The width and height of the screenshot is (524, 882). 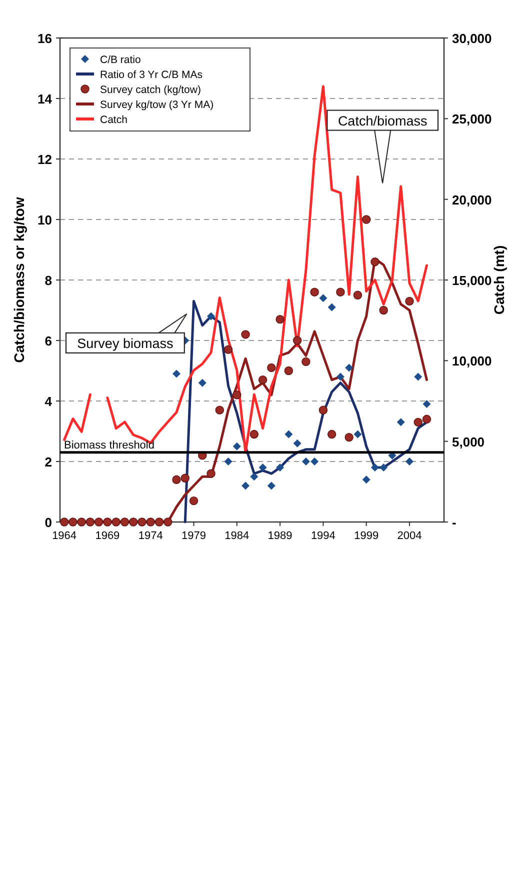 What do you see at coordinates (151, 75) in the screenshot?
I see `legend-label: Ratio of 3 Yr C/B MAs` at bounding box center [151, 75].